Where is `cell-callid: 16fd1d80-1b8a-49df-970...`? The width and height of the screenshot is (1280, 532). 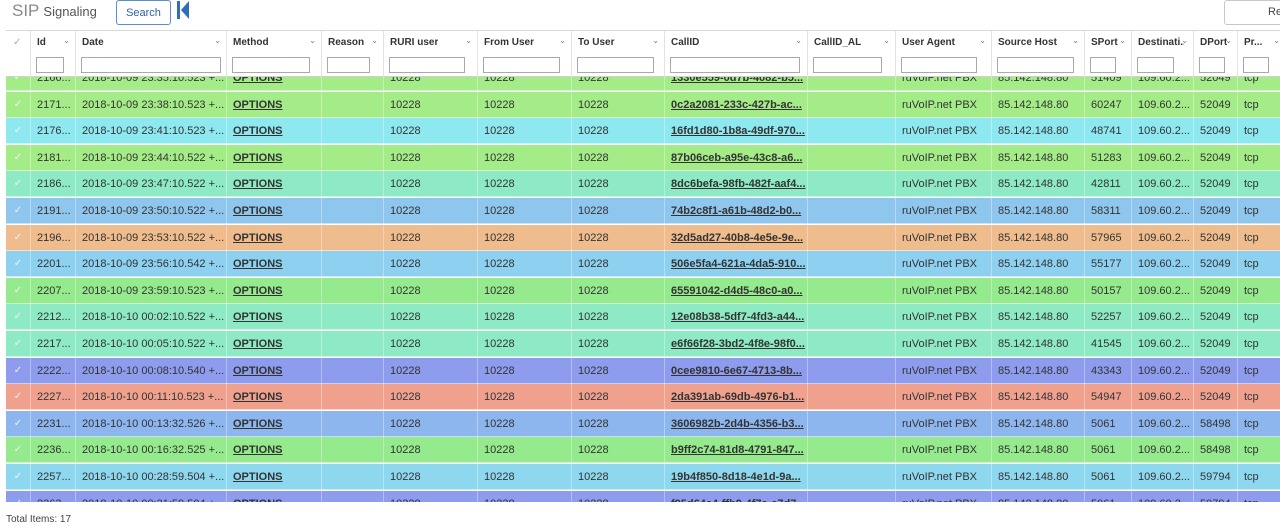 cell-callid: 16fd1d80-1b8a-49df-970... is located at coordinates (736, 131).